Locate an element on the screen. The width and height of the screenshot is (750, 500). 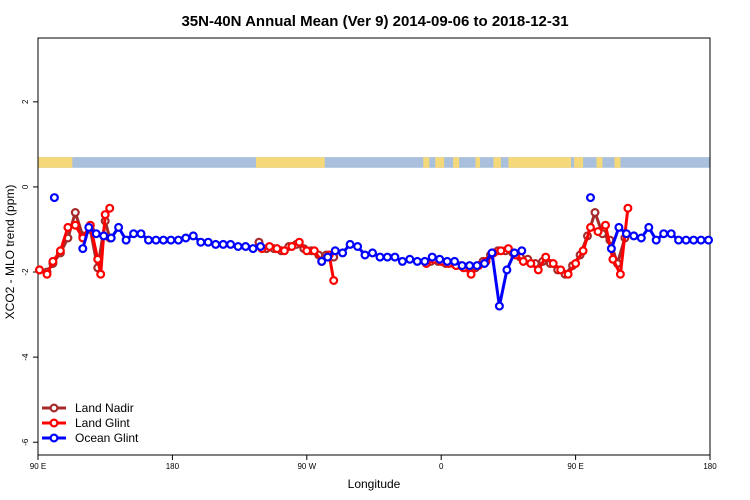
y-tick-label-3: -4 is located at coordinates (25, 357).